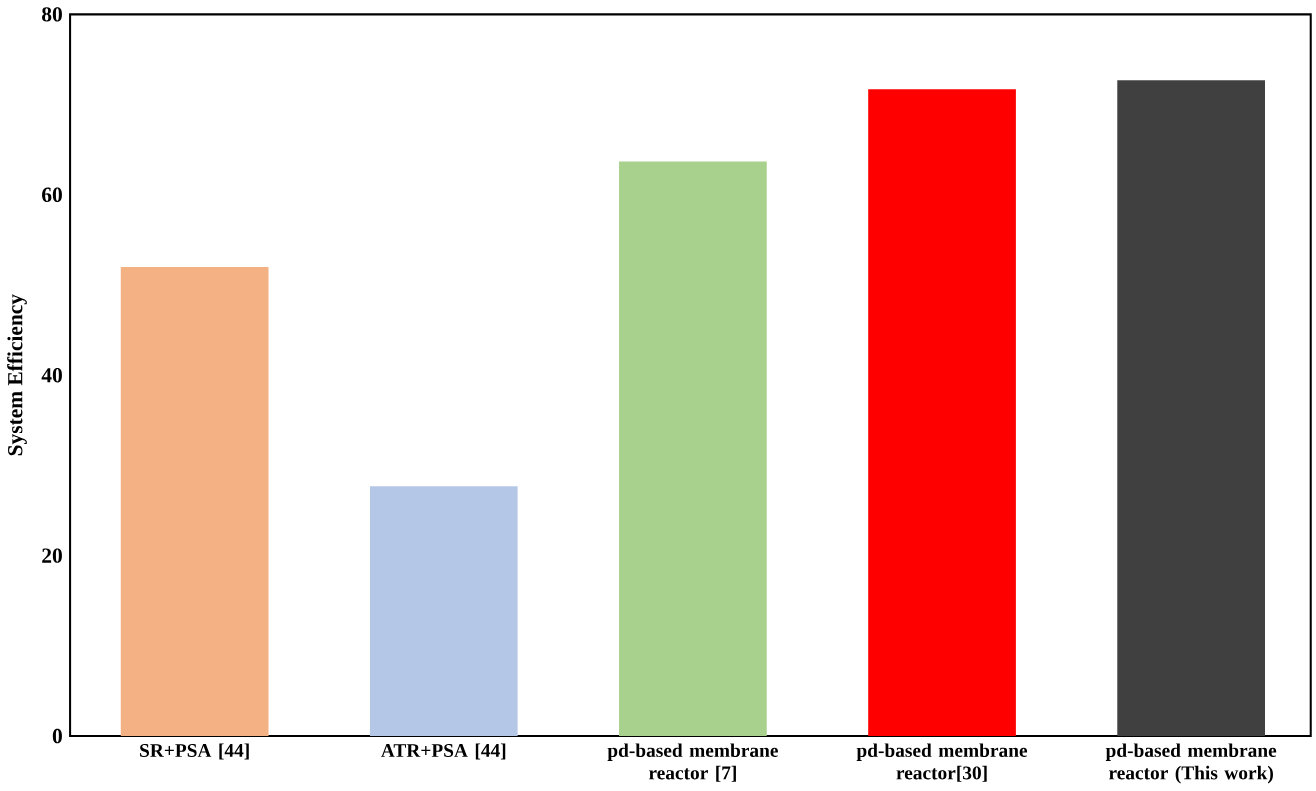  Describe the element at coordinates (52, 556) in the screenshot. I see `y-tick-label: 20` at that location.